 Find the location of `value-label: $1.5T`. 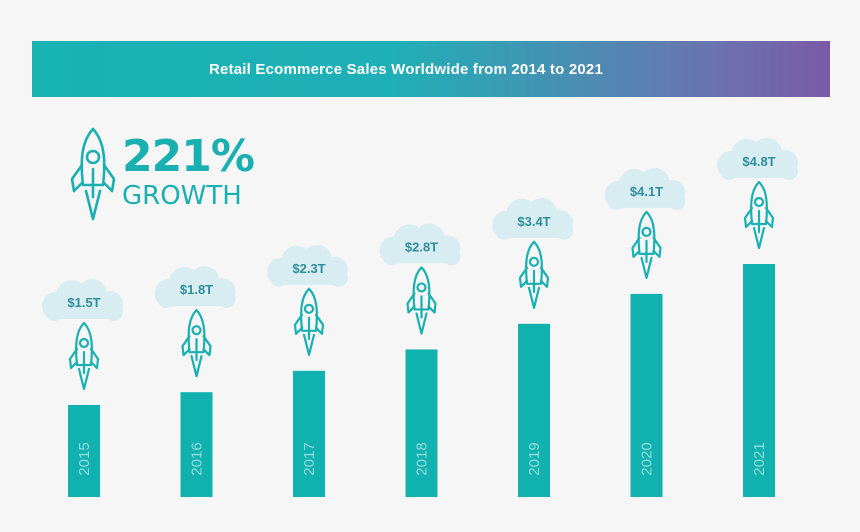

value-label: $1.5T is located at coordinates (83, 302).